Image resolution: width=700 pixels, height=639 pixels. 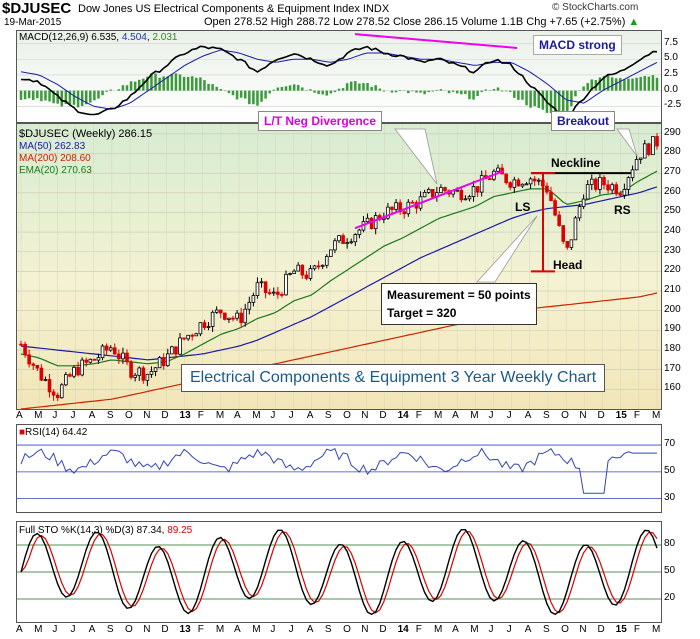 I want to click on measurement-box: Measurement = 50 points Target = 320, so click(x=459, y=304).